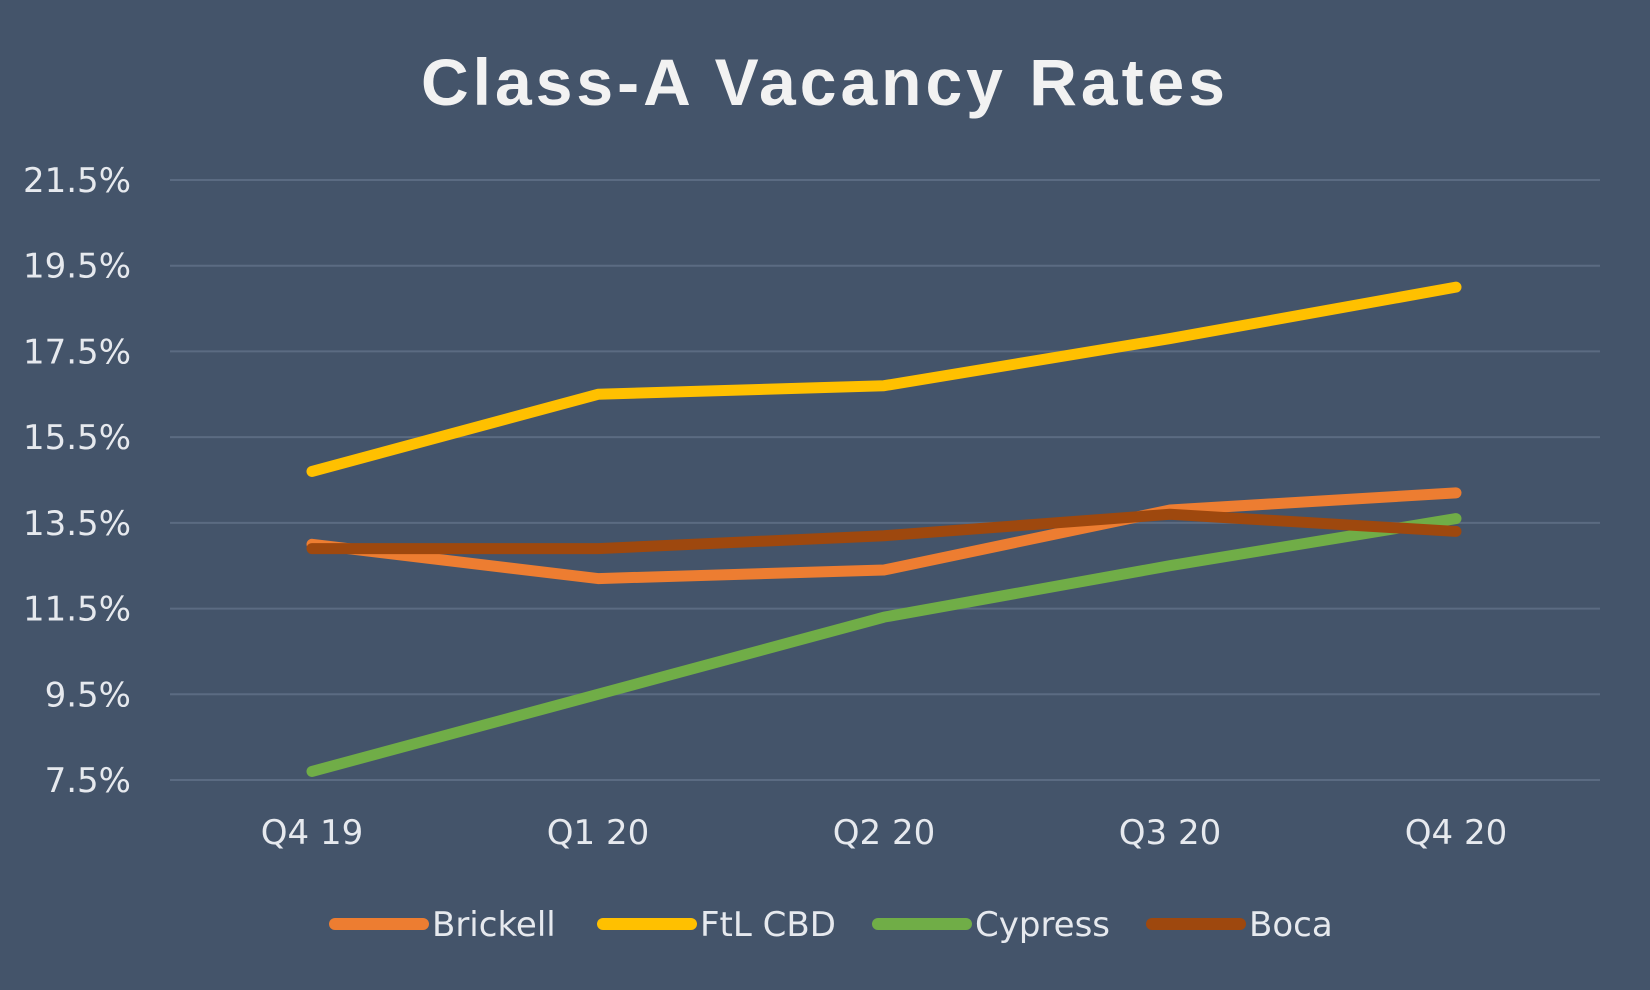  I want to click on legend: Brickell FtL CBD Cypress Boca, so click(831, 925).